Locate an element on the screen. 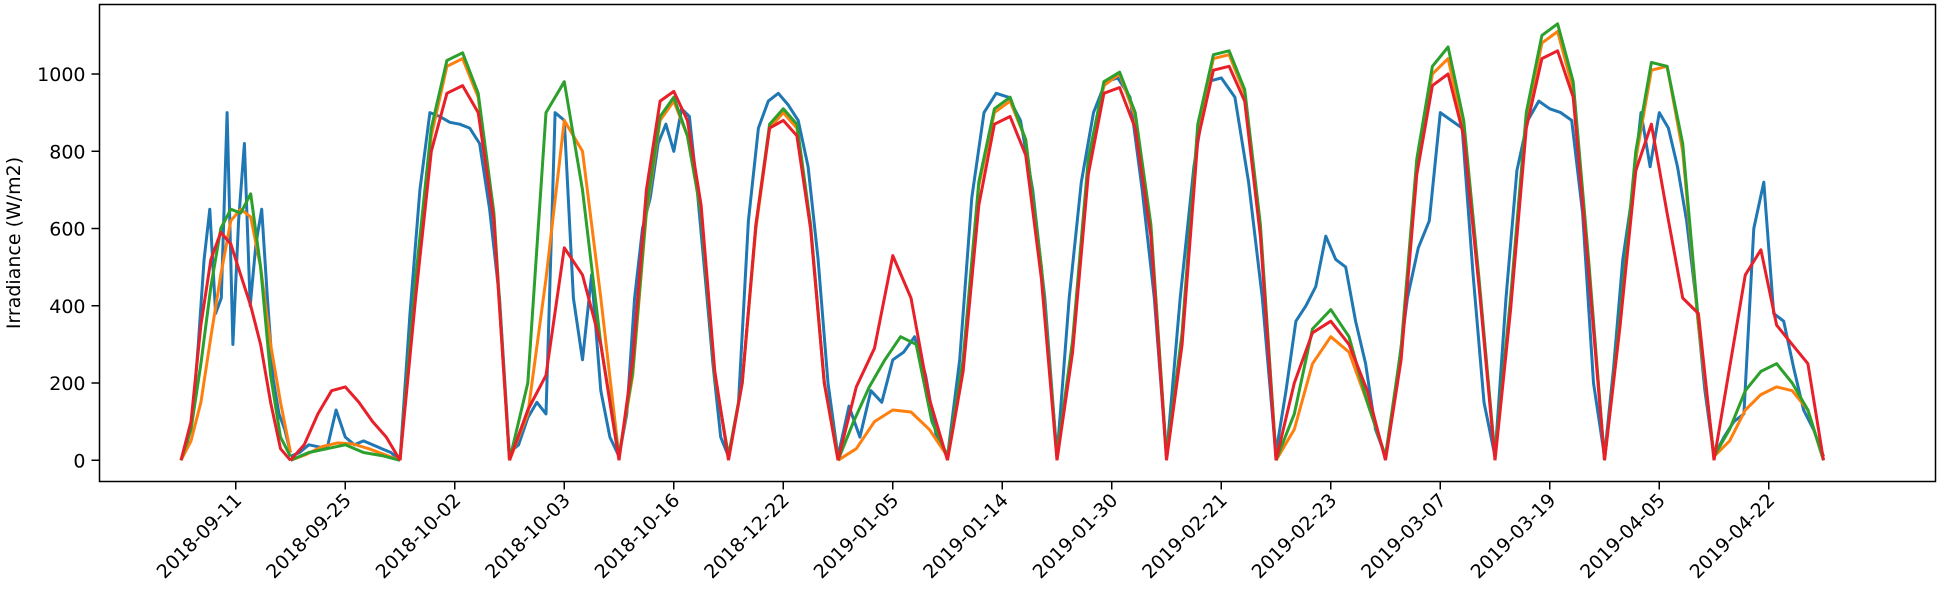 The height and width of the screenshot is (598, 1939). y-tick-label: 1000 is located at coordinates (61, 75).